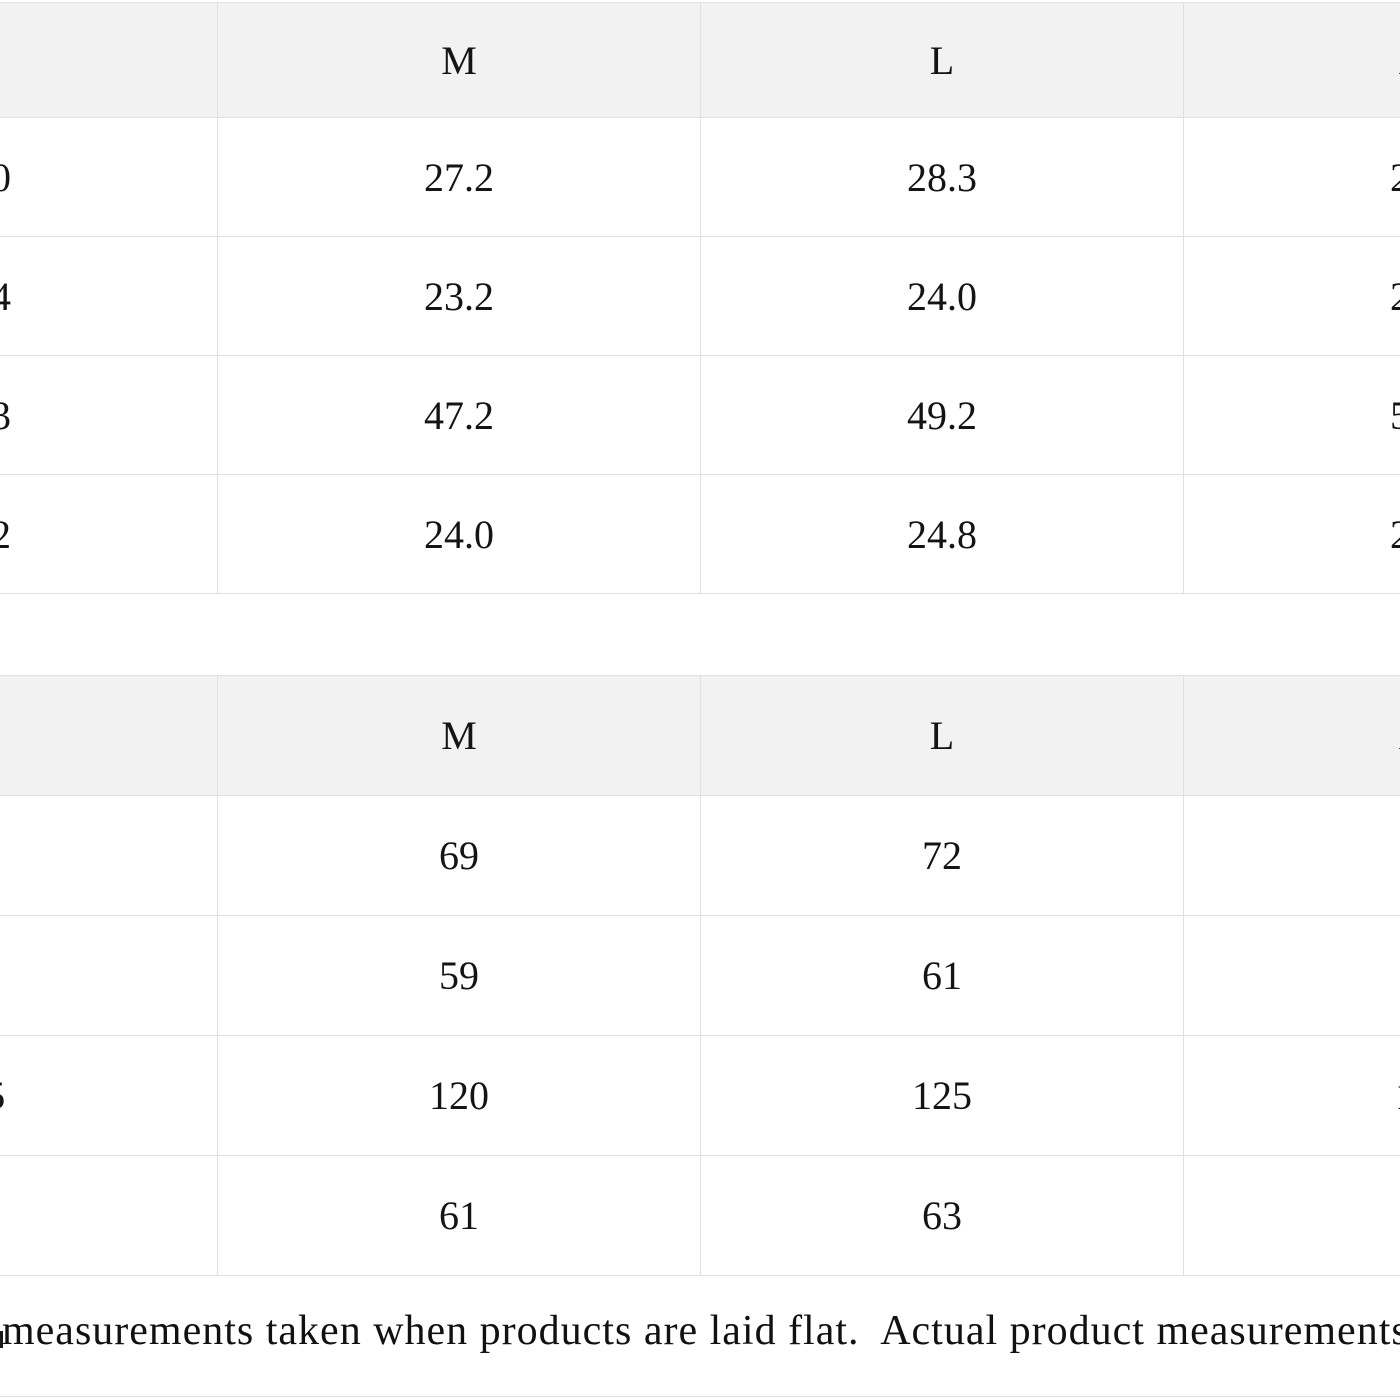 The image size is (1400, 1400). Describe the element at coordinates (942, 415) in the screenshot. I see `cell-r3-c3: 49.2` at that location.